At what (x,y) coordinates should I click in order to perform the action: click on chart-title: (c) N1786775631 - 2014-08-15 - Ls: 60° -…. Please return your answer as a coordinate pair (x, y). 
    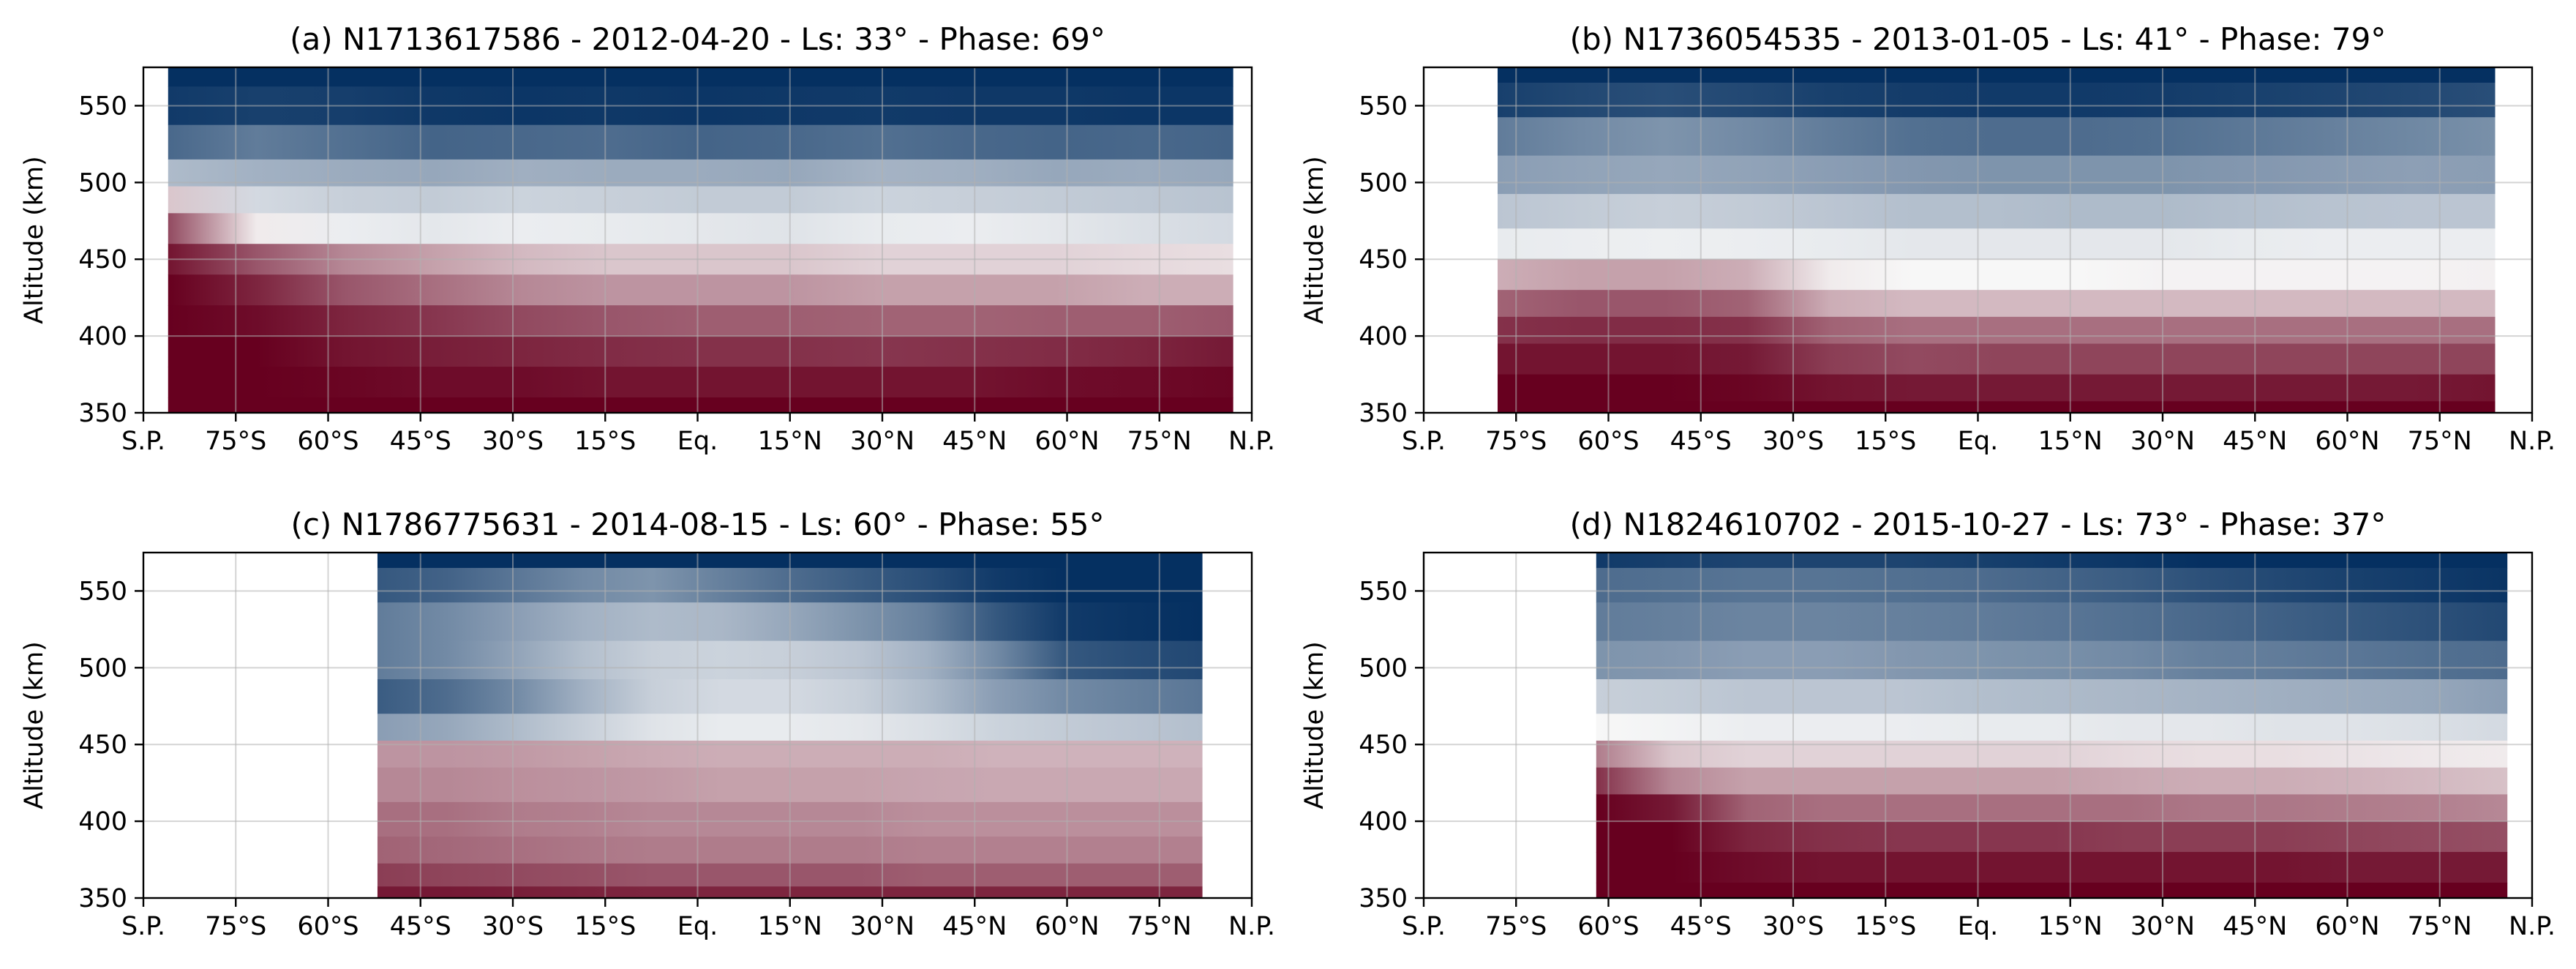
    Looking at the image, I should click on (697, 524).